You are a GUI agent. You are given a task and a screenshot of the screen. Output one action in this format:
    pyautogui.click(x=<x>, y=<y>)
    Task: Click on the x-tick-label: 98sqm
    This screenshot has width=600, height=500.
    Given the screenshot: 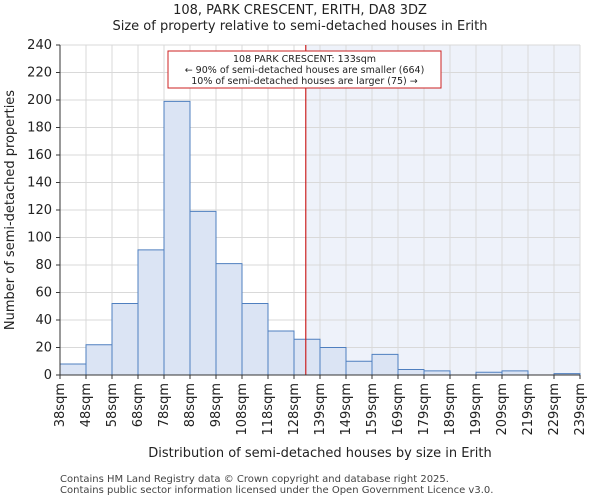 What is the action you would take?
    pyautogui.click(x=216, y=405)
    